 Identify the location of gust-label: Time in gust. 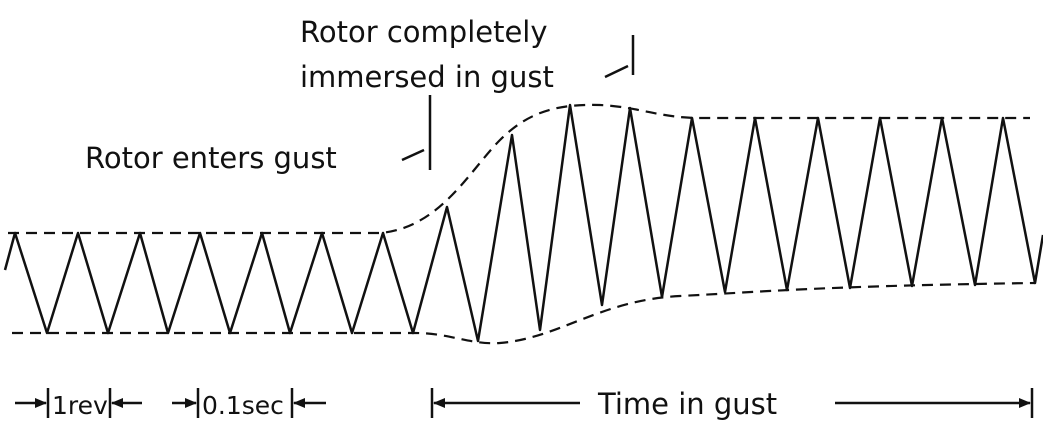
(687, 404).